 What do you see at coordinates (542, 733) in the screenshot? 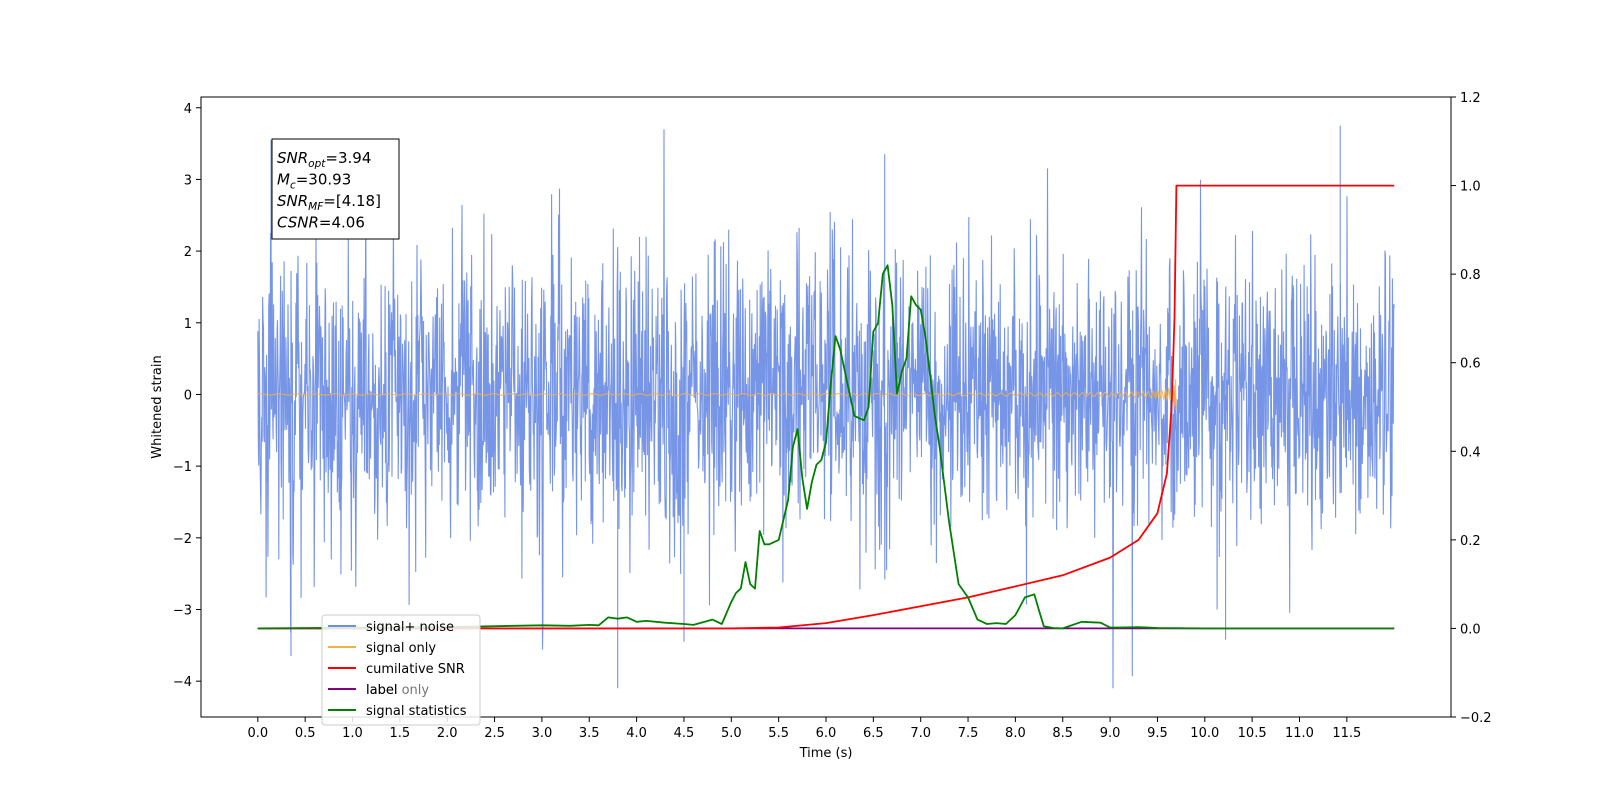
I see `x-tick-label: 3.0` at bounding box center [542, 733].